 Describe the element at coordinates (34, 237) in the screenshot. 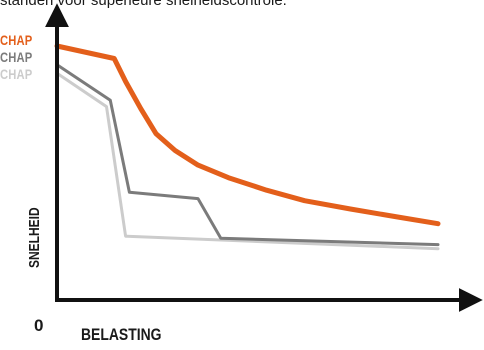

I see `y-axis-label: SNELHEID` at that location.